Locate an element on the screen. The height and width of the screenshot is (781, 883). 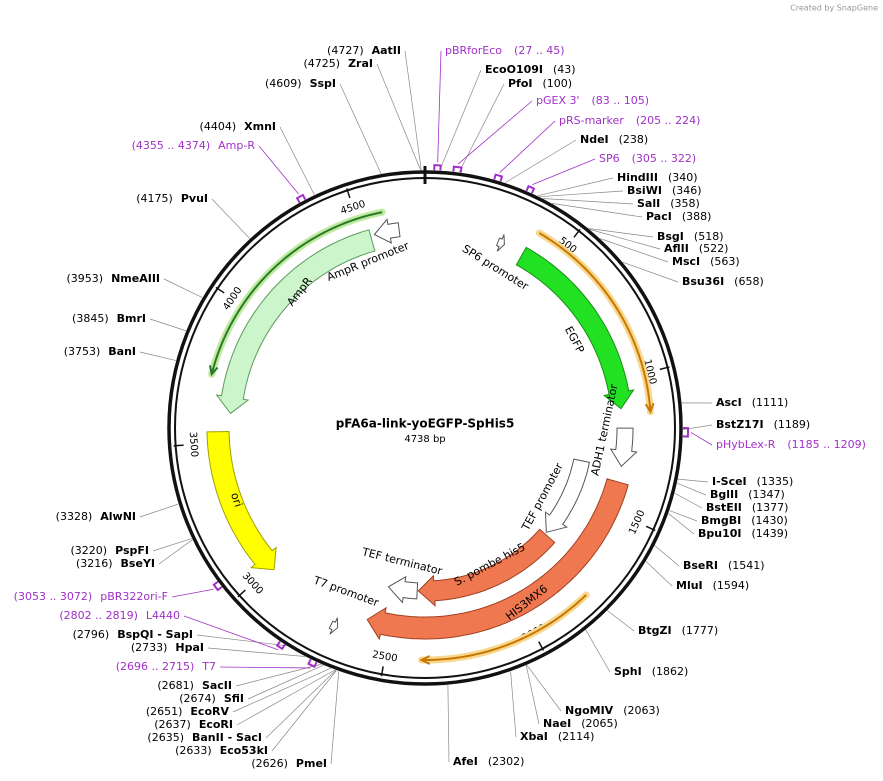
site-name: BstEII is located at coordinates (724, 507).